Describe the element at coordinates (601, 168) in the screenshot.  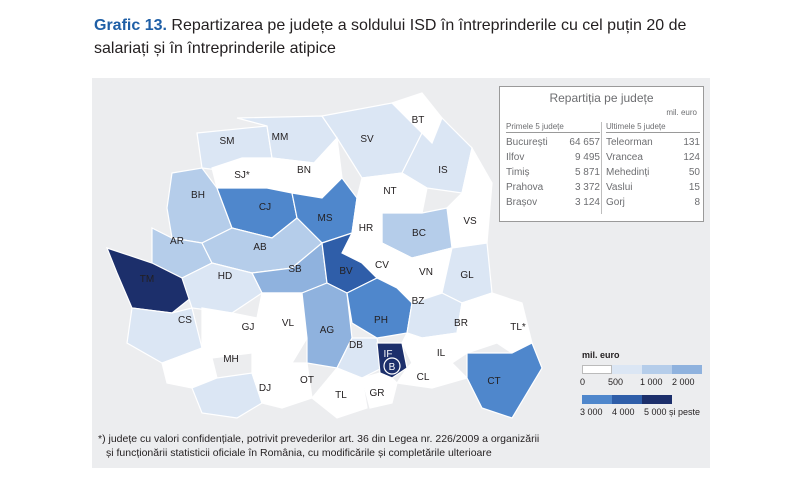
I see `ranking-divider` at that location.